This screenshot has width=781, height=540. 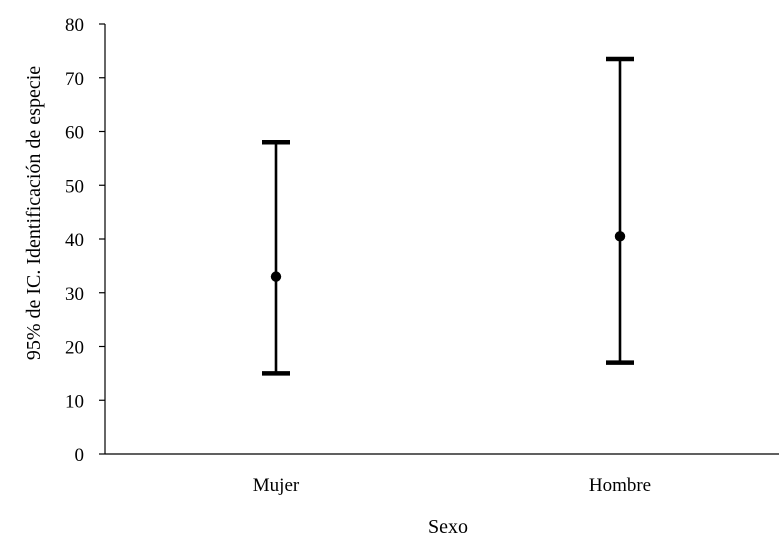 I want to click on x-axis-ticks: Mujer Hombre, so click(x=452, y=485).